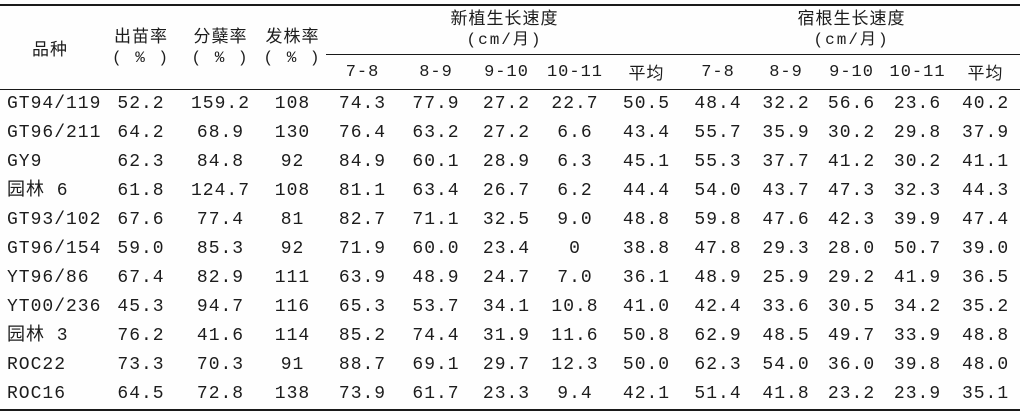 The height and width of the screenshot is (415, 1020). I want to click on cell-value: 41.9, so click(917, 278).